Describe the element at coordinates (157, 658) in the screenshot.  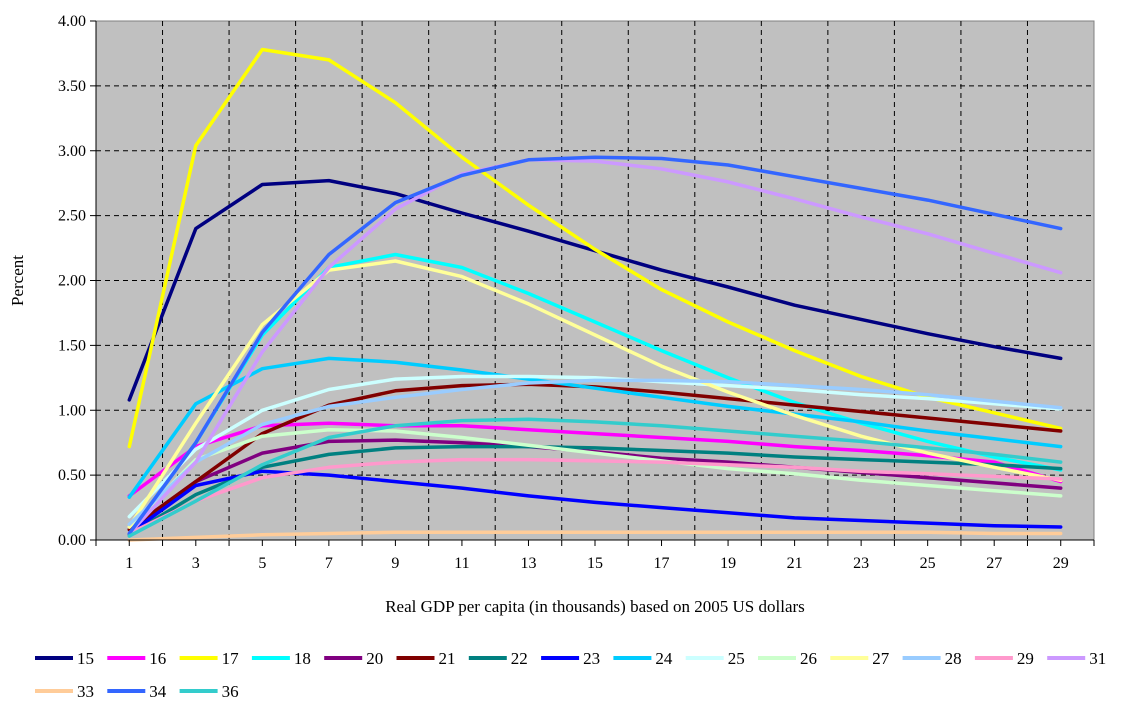
I see `legend-label-16: 16` at that location.